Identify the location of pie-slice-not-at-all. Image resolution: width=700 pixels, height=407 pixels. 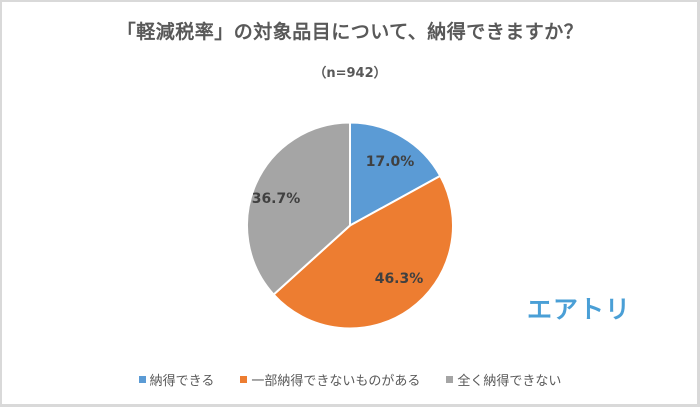
(298, 208).